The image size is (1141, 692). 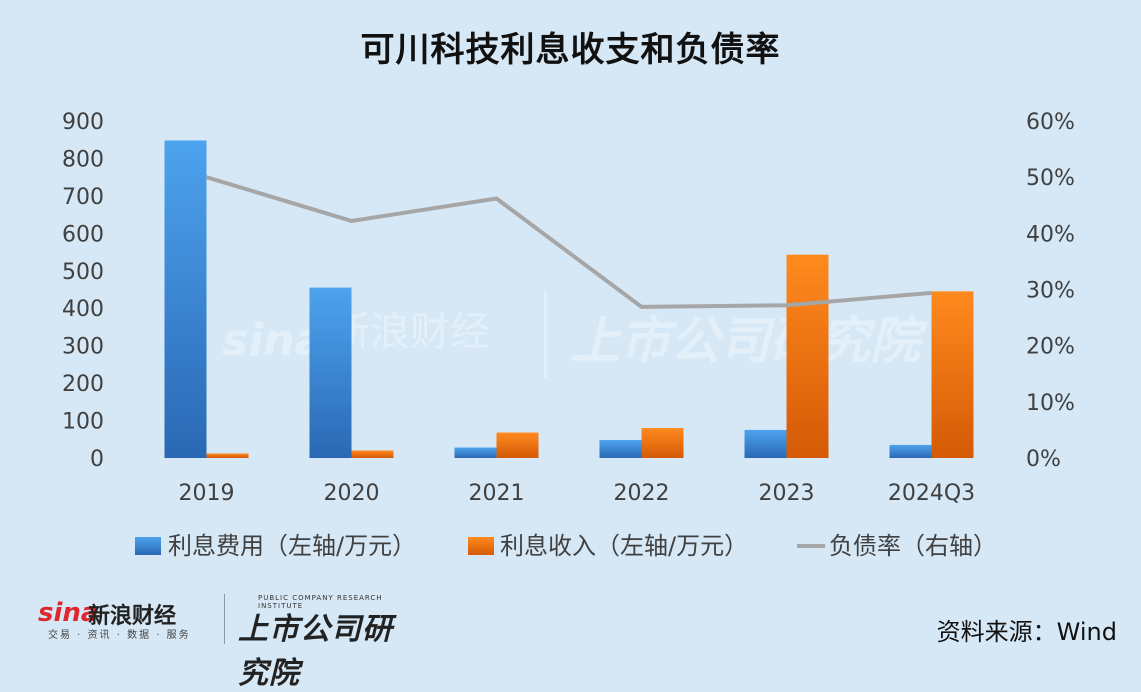 I want to click on left-tick-label: 600, so click(x=83, y=234).